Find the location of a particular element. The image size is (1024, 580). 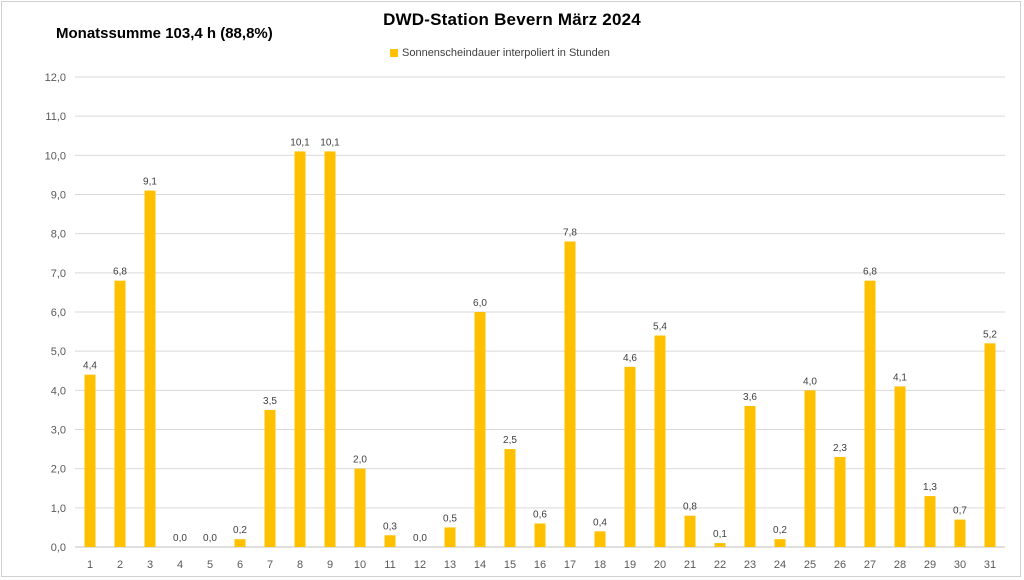

data-label: 2,0 is located at coordinates (360, 460).